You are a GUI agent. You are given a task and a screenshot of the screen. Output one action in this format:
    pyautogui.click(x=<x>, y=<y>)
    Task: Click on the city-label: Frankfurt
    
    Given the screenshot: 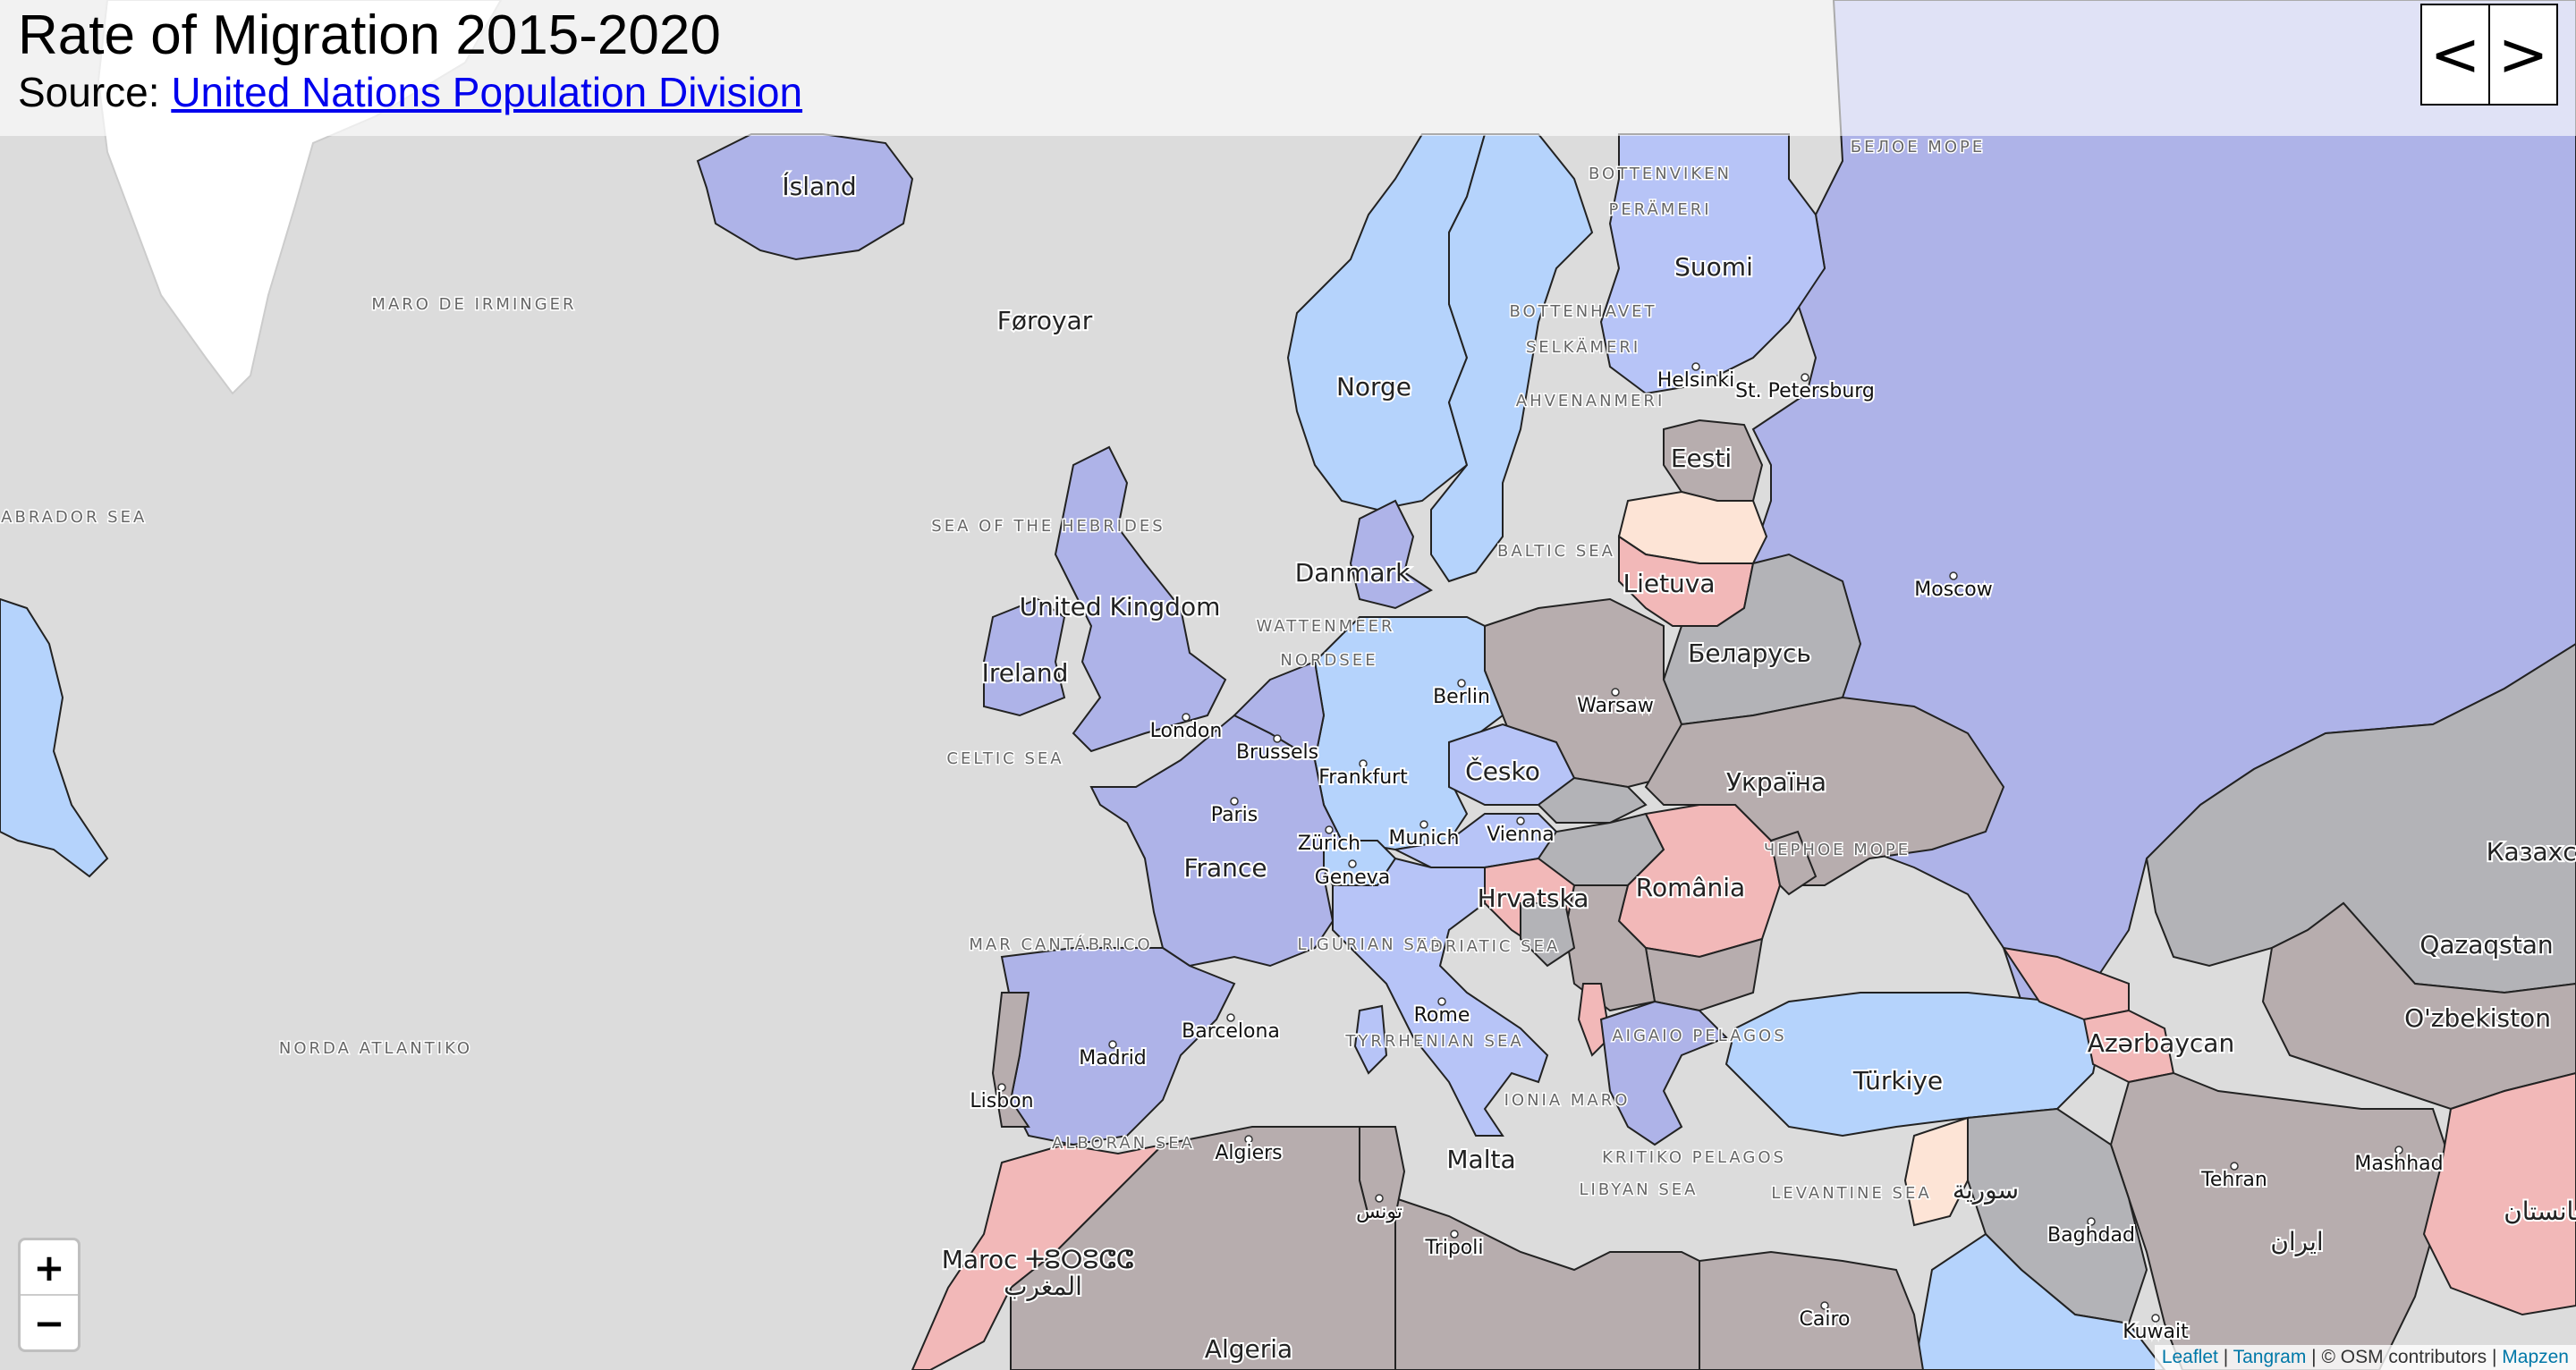 What is the action you would take?
    pyautogui.click(x=1363, y=777)
    